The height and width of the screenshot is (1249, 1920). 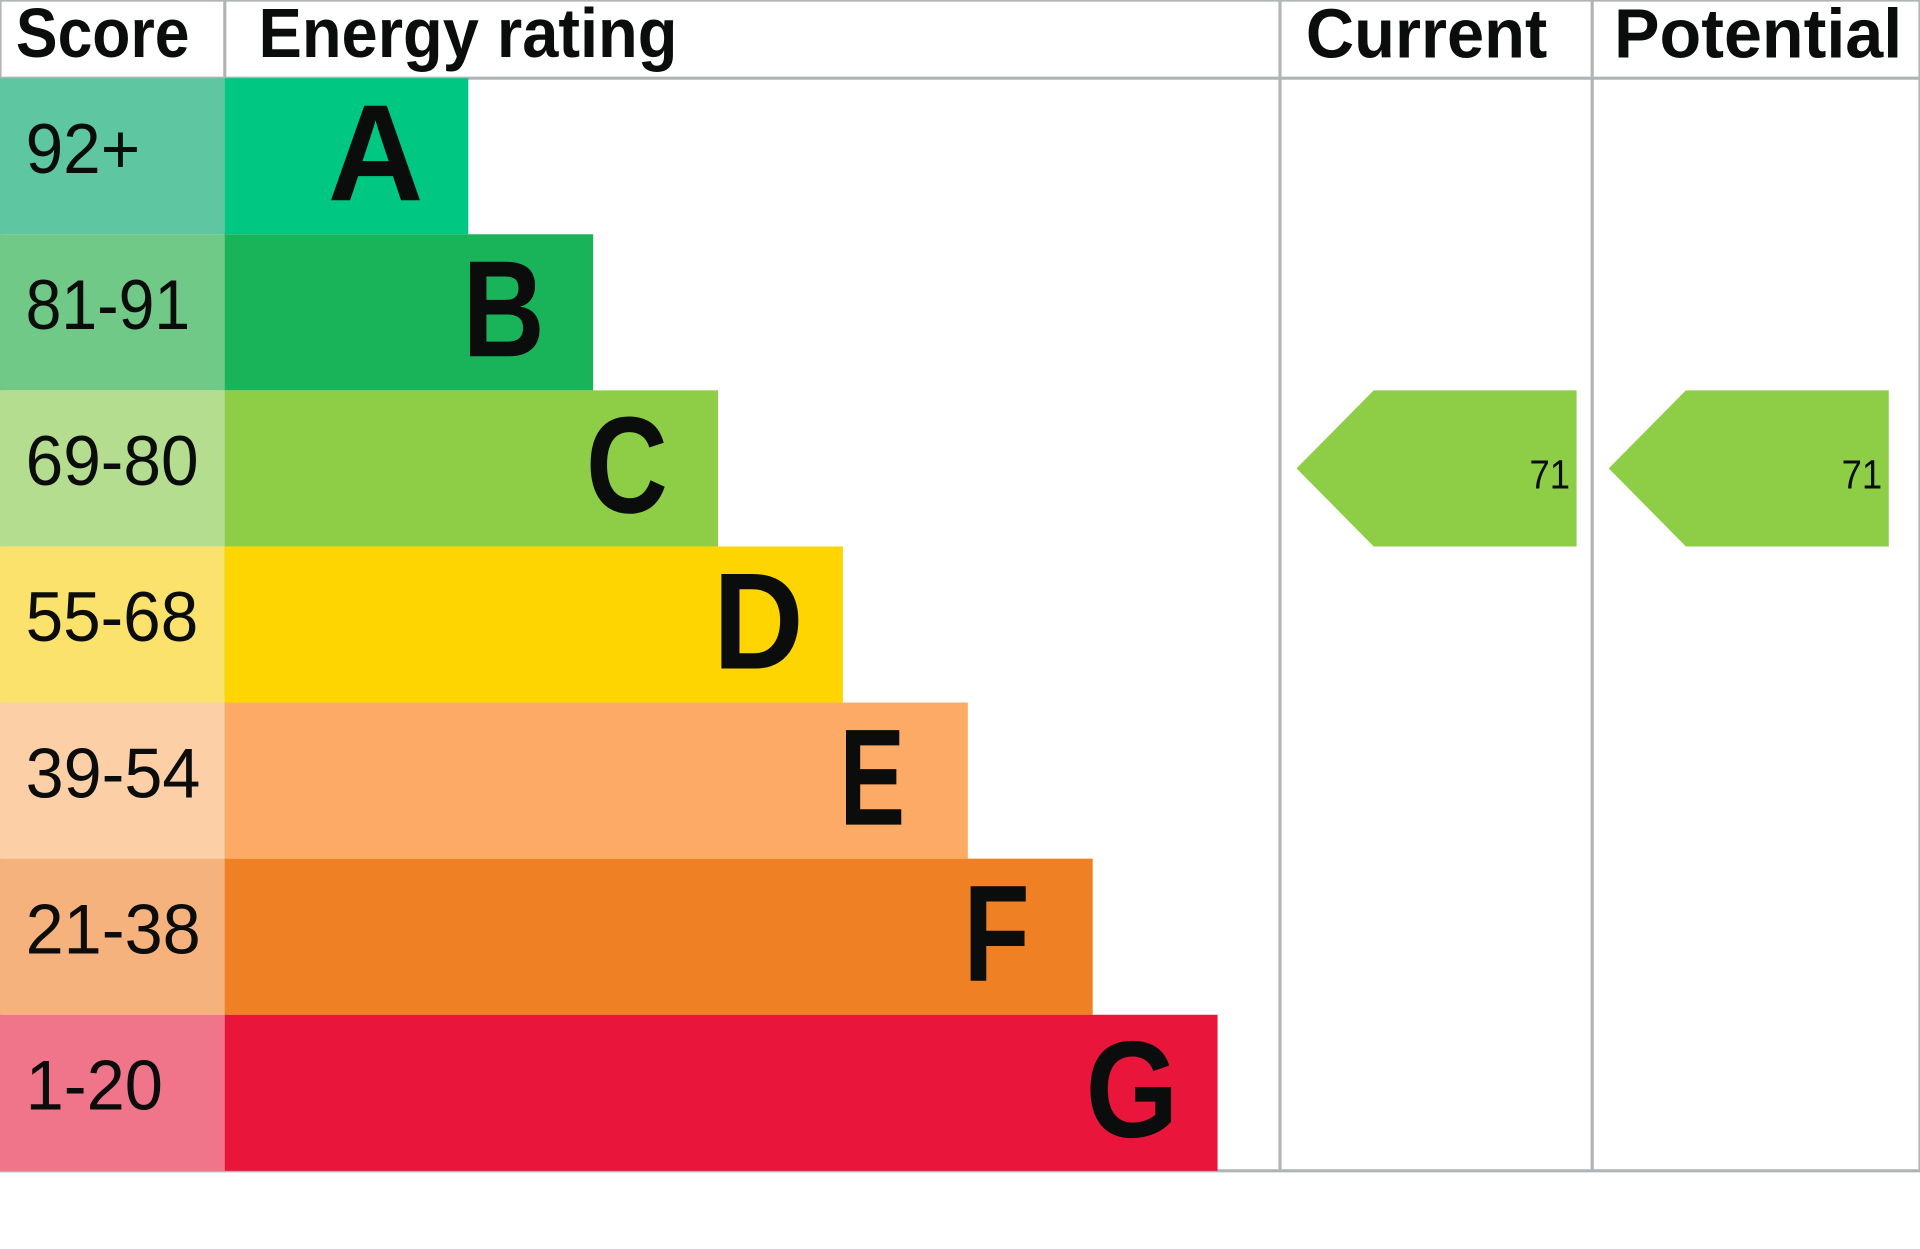 What do you see at coordinates (112, 461) in the screenshot?
I see `svg-text: 69-80` at bounding box center [112, 461].